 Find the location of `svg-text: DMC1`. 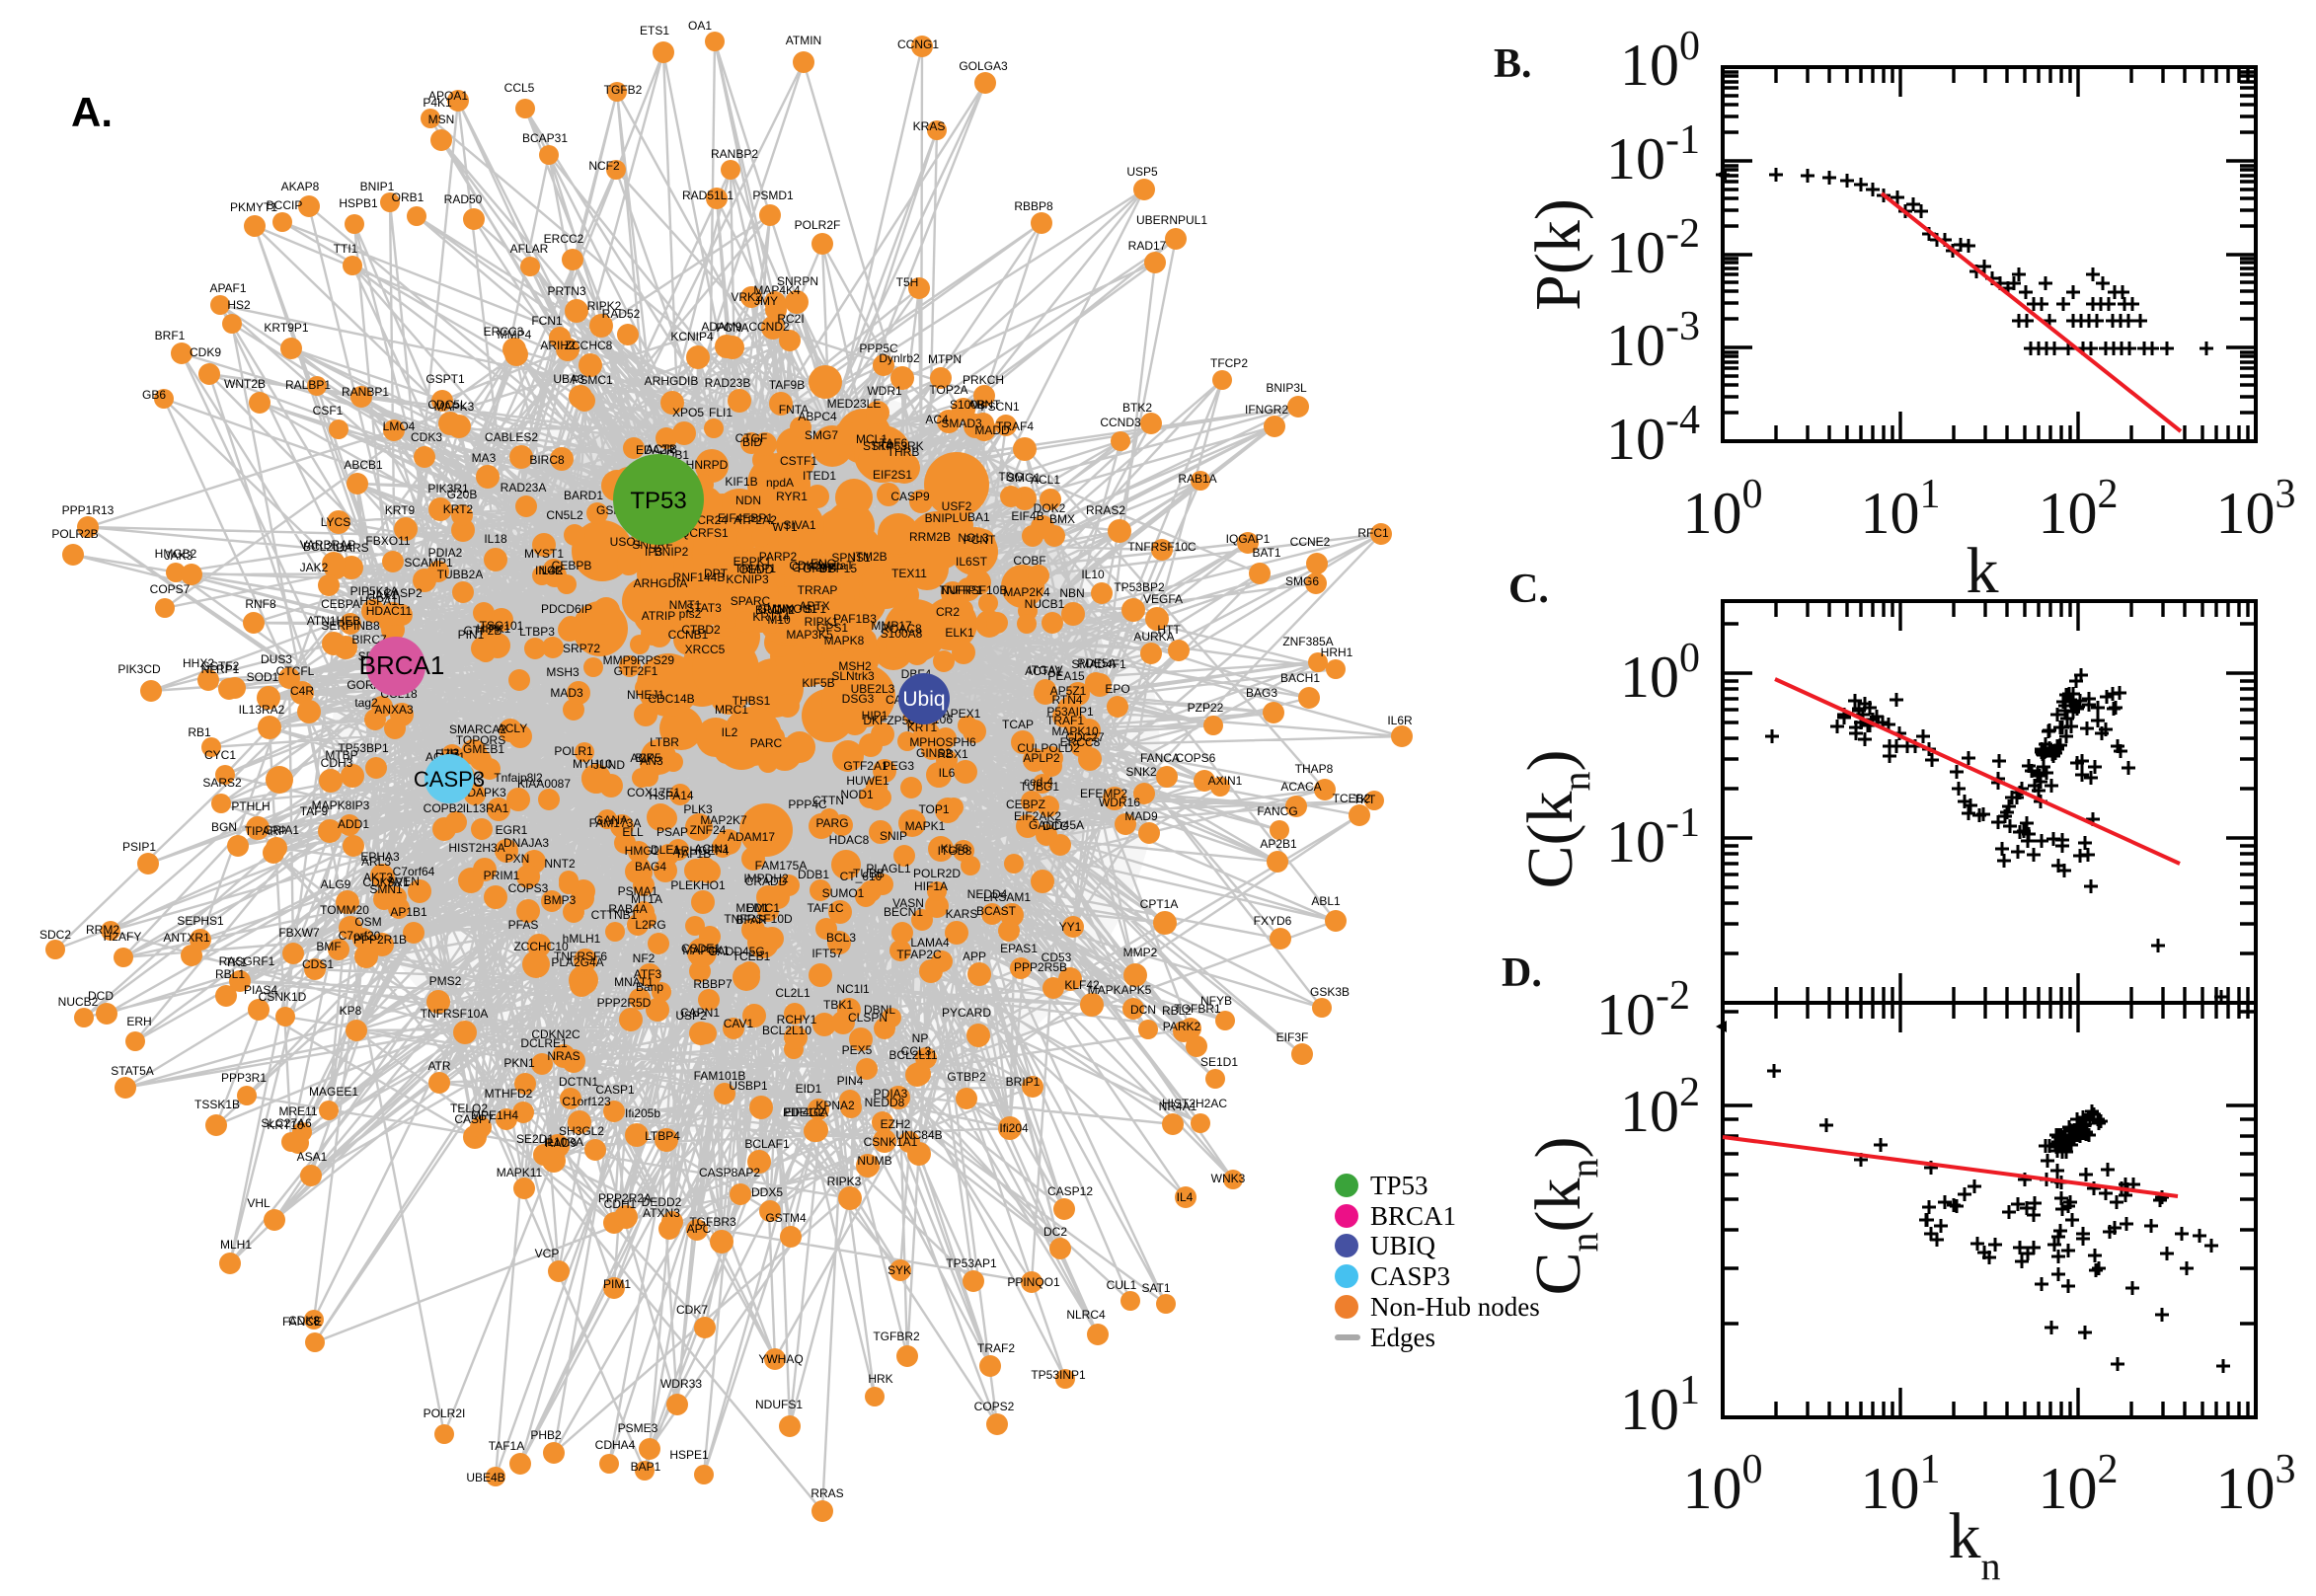

svg-text: DMC1 is located at coordinates (763, 908).